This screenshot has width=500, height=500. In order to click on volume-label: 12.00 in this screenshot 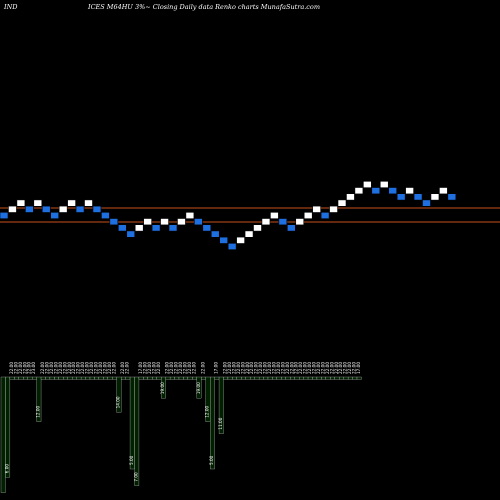, I will do `click(38, 411)`.